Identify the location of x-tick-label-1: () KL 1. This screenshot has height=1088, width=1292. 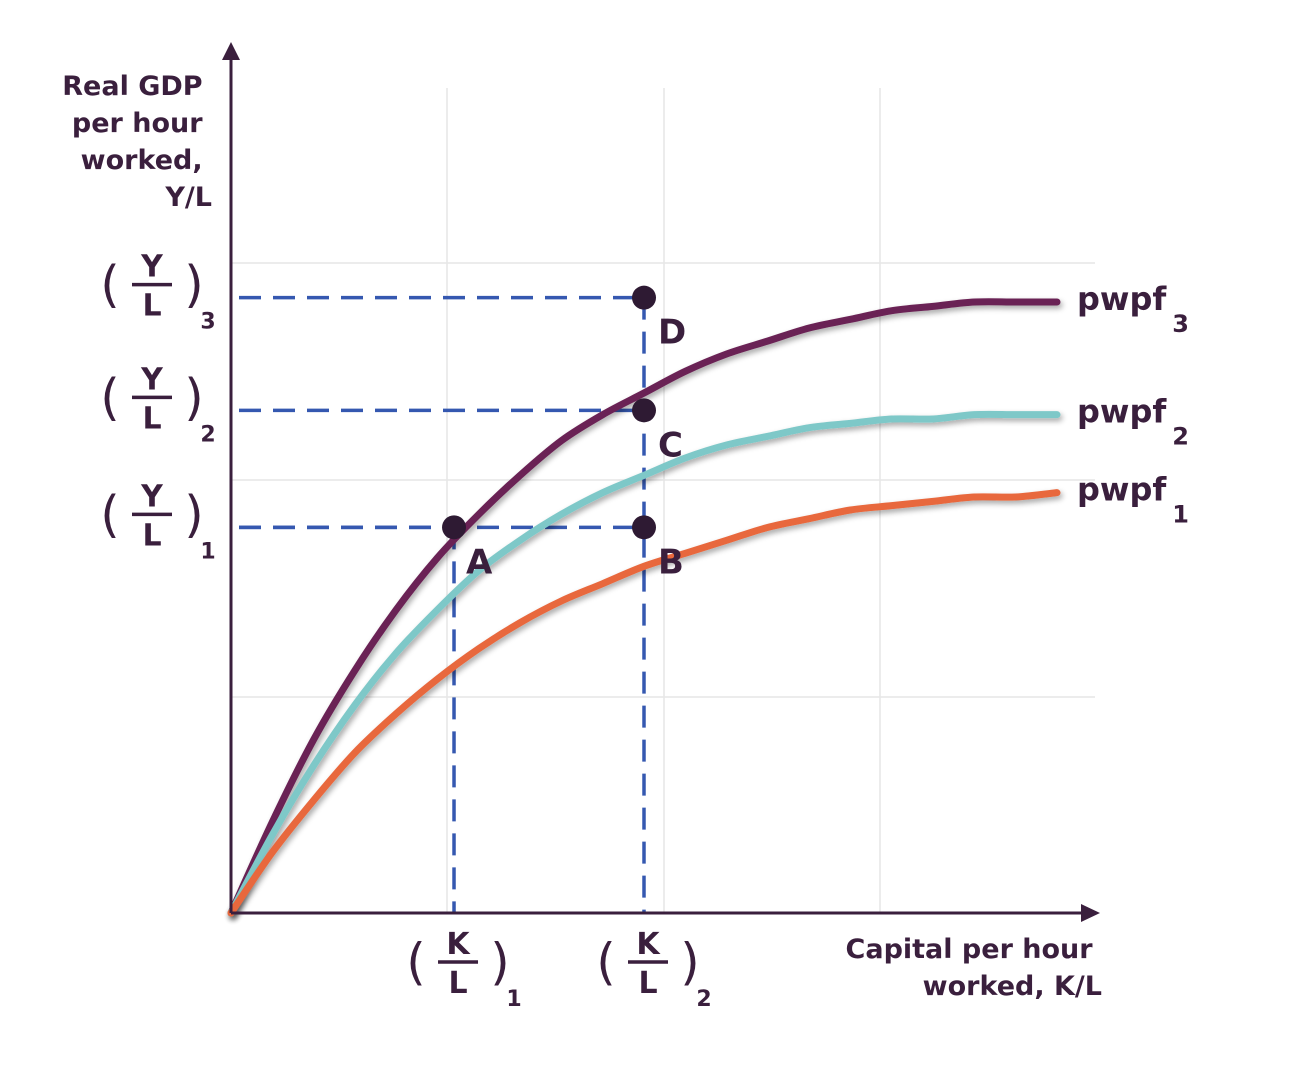
(463, 969).